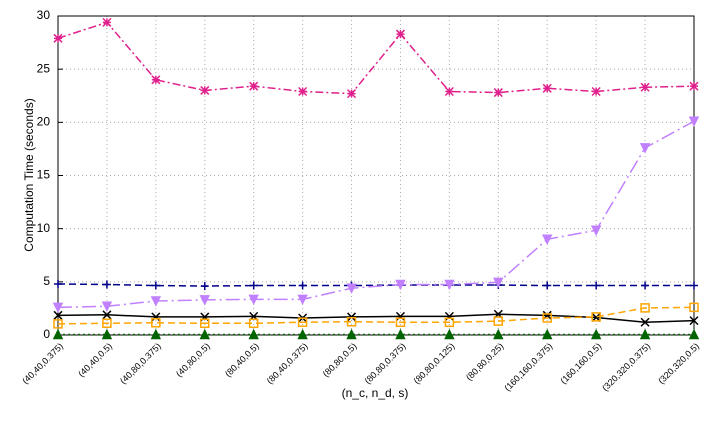 This screenshot has height=421, width=701. I want to click on x-tick-label: (320,320,0.375), so click(626, 367).